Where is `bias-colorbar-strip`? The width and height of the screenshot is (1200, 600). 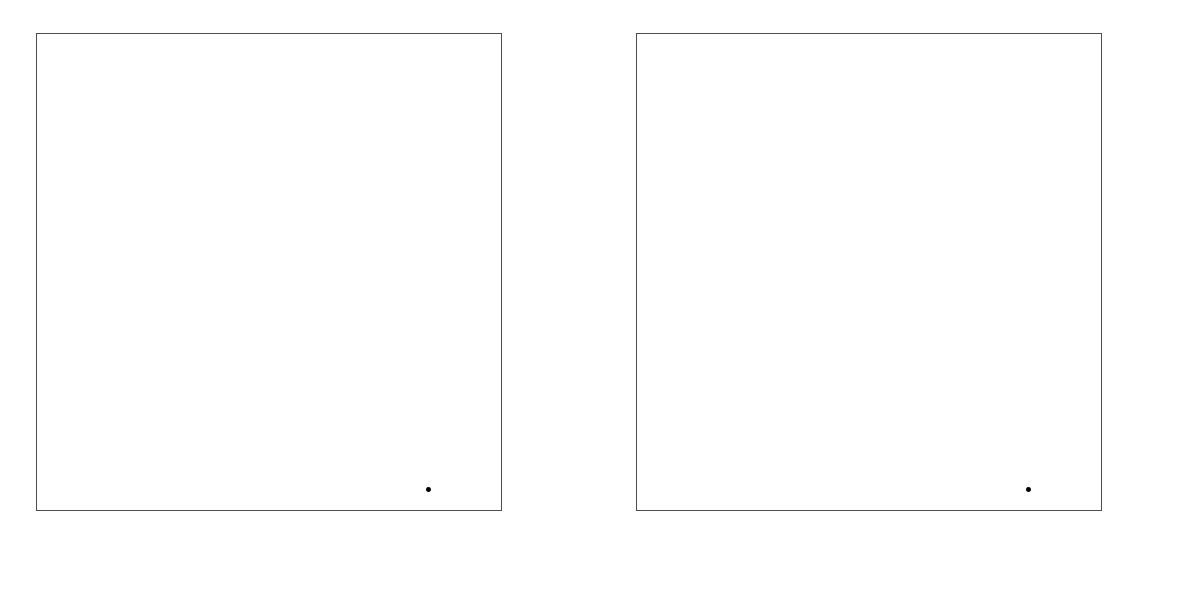
bias-colorbar-strip is located at coordinates (1134, 270).